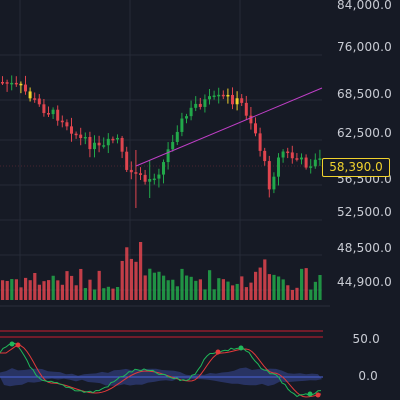  What do you see at coordinates (368, 376) in the screenshot?
I see `oscillator-axis-label: 0.0` at bounding box center [368, 376].